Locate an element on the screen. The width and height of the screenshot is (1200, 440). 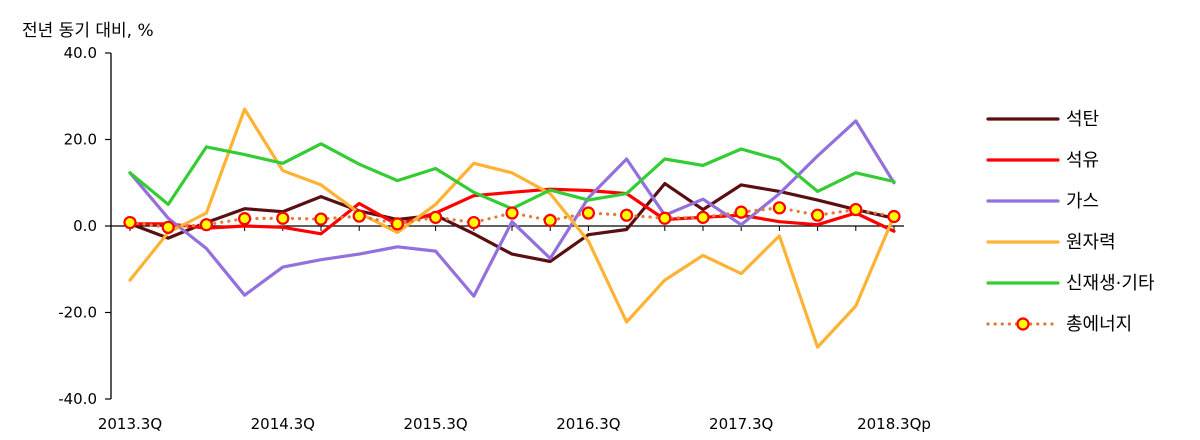
legend-label-3: 원자력 is located at coordinates (1091, 242).